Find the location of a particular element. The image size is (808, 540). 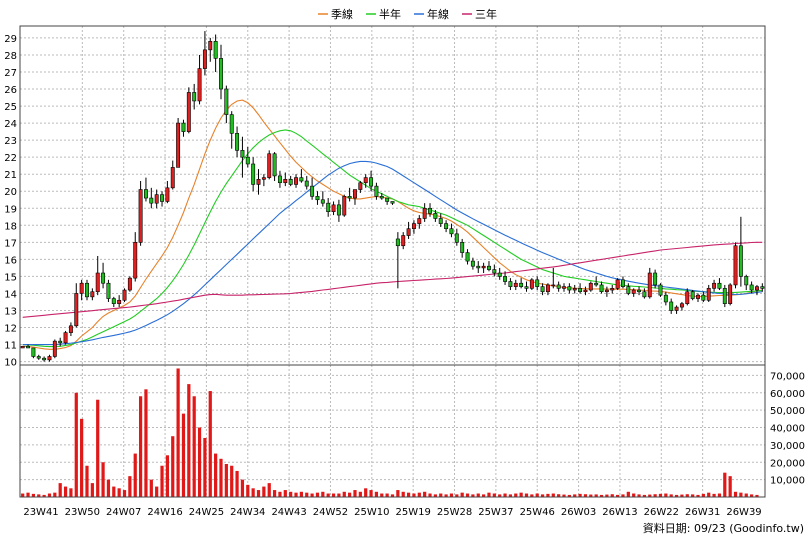

x-tick-label: 26W22 is located at coordinates (661, 512).